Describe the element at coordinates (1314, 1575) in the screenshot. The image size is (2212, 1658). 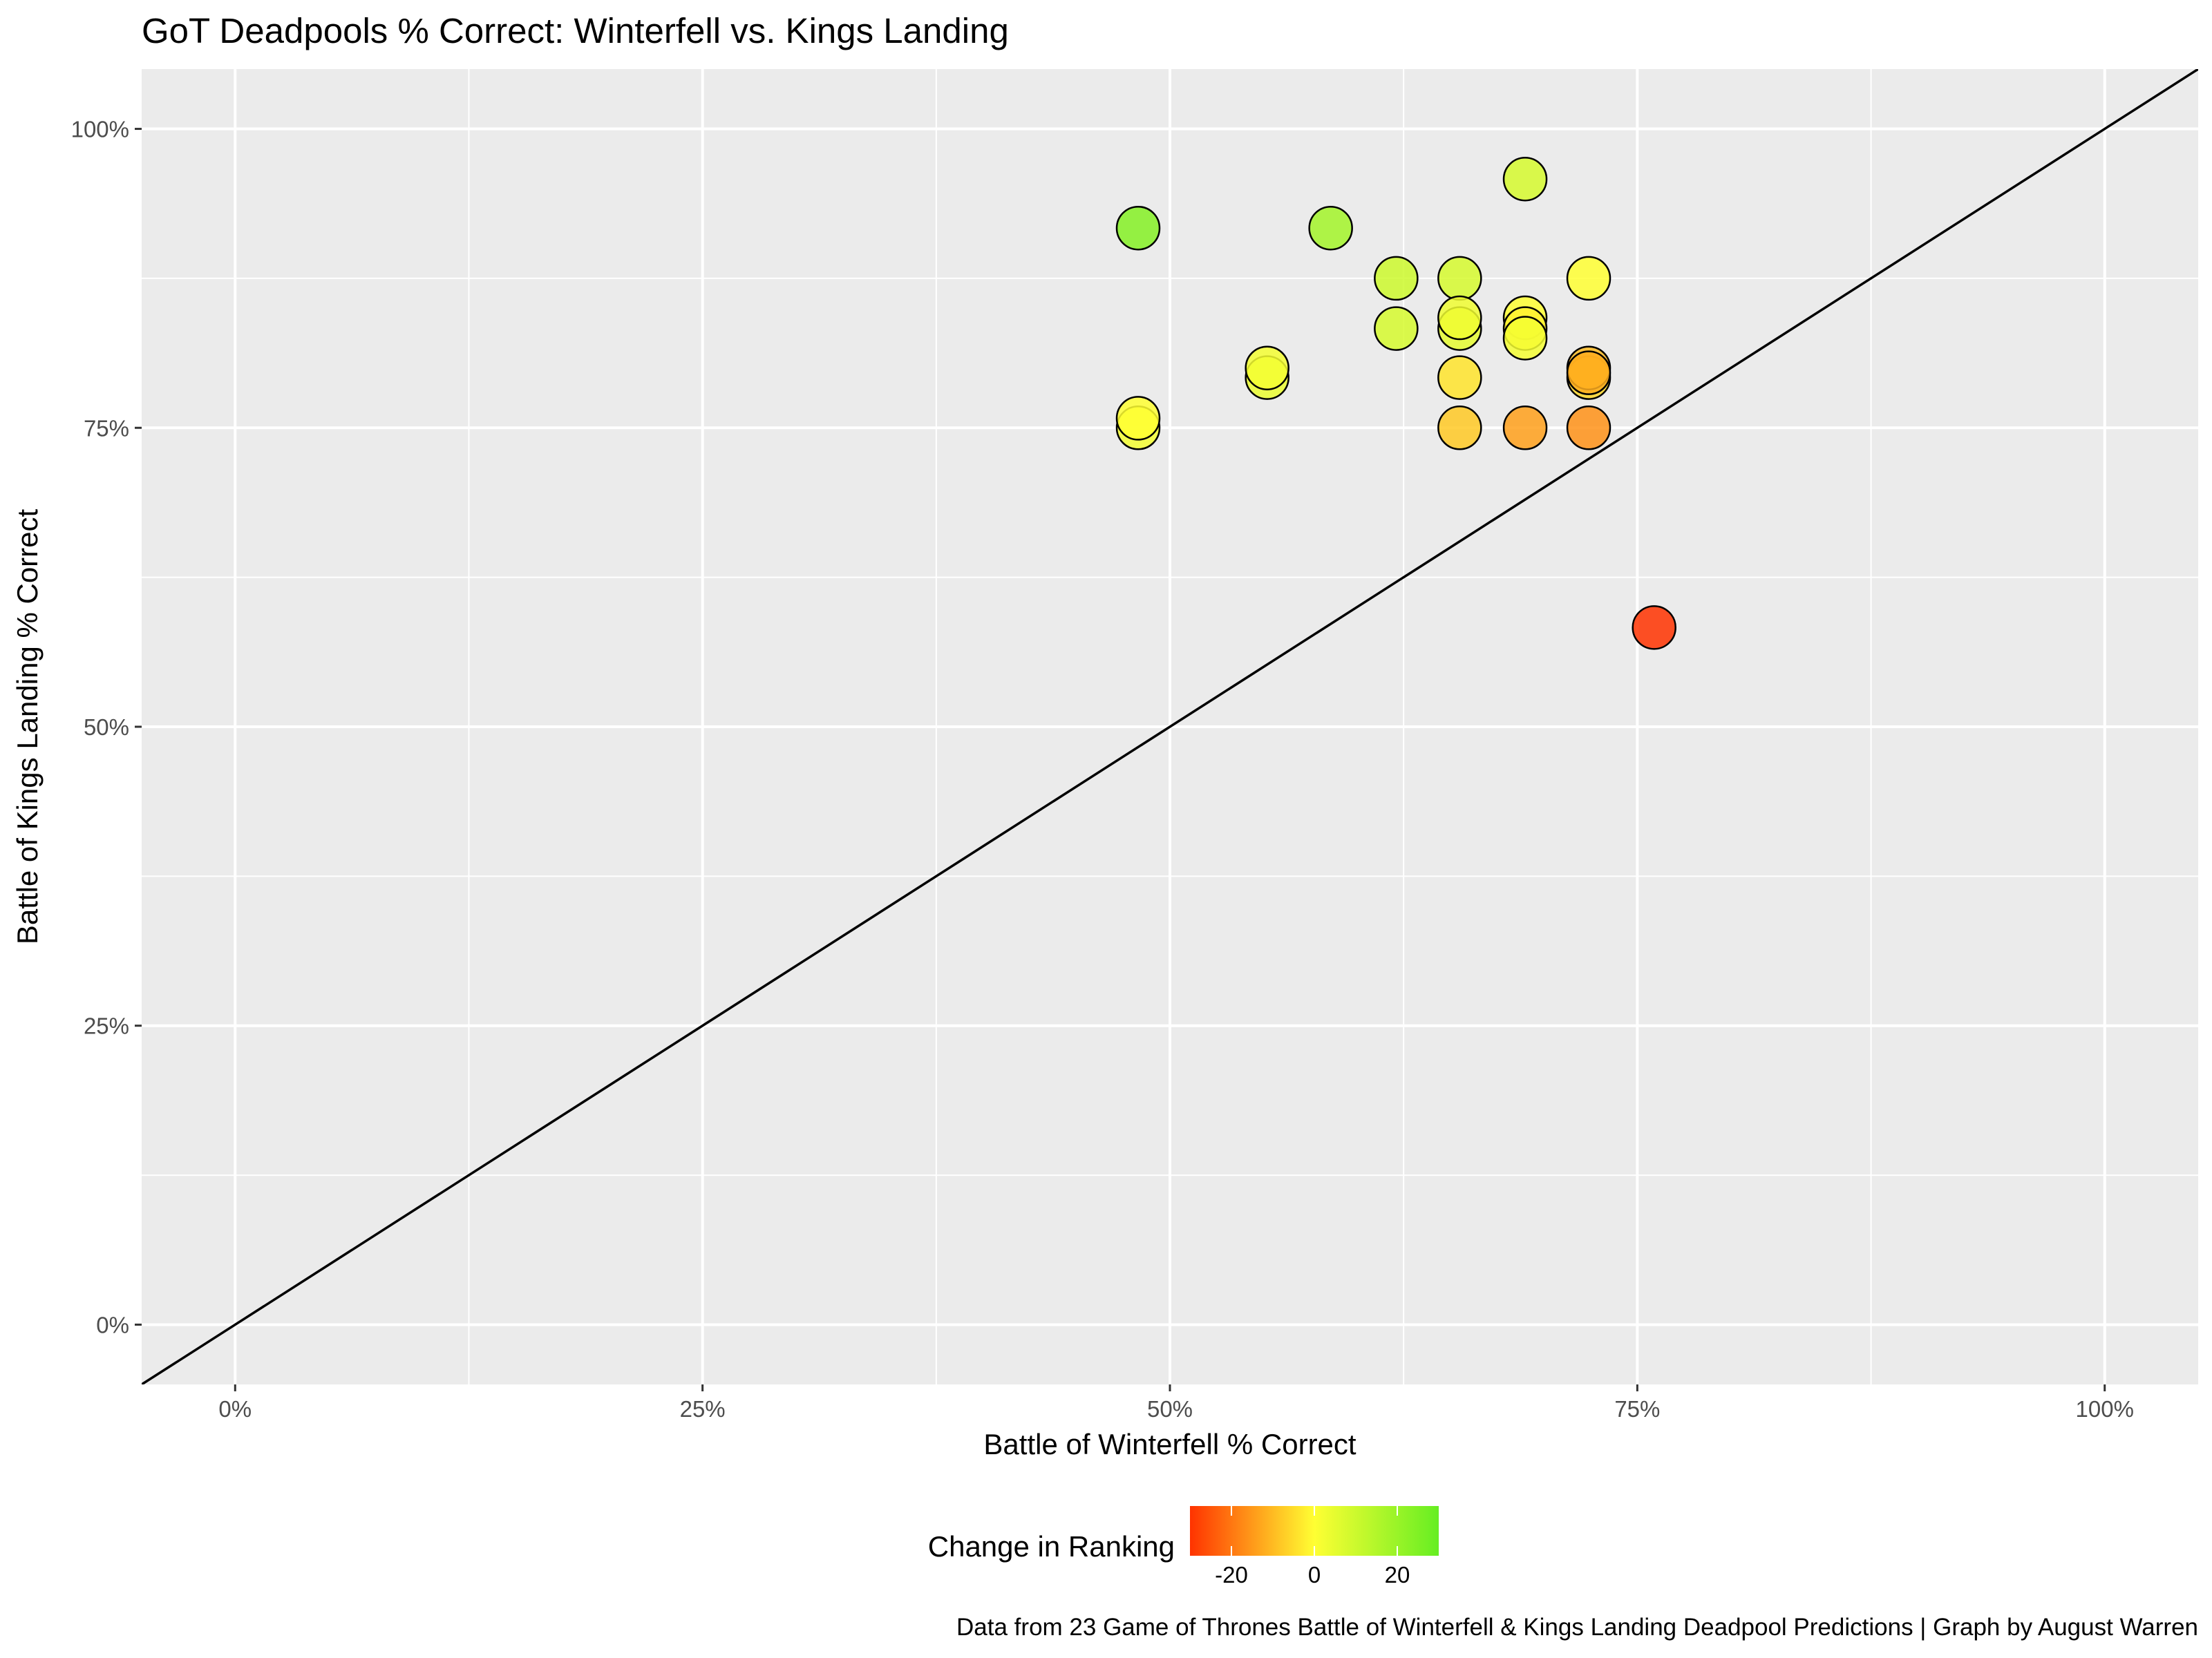
I see `legend-tick-label: 0` at that location.